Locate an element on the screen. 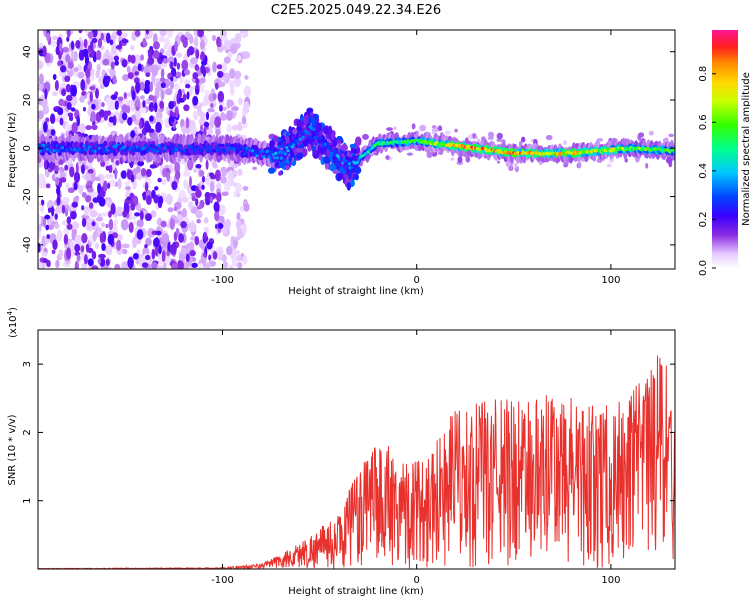 The image size is (750, 600). y-tick-label: -40 is located at coordinates (27, 245).